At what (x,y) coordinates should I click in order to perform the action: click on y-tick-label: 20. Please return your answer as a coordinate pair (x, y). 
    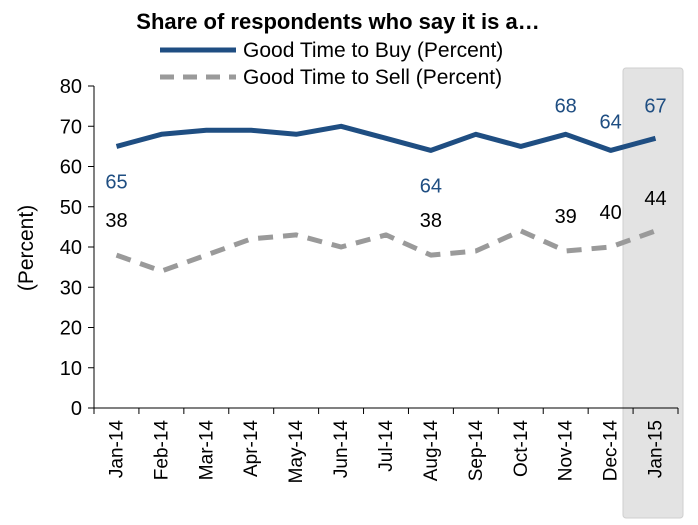
    Looking at the image, I should click on (71, 329).